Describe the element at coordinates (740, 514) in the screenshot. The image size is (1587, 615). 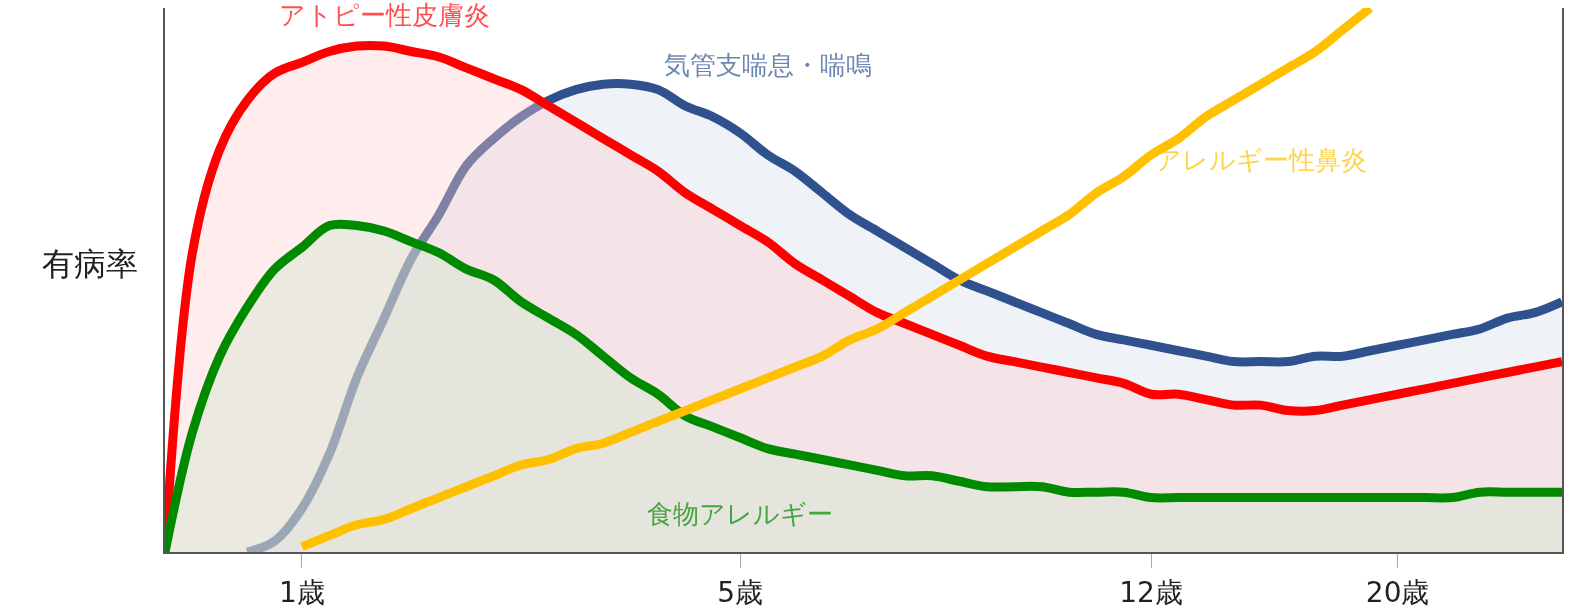
I see `series-label: 食物アレルギー` at that location.